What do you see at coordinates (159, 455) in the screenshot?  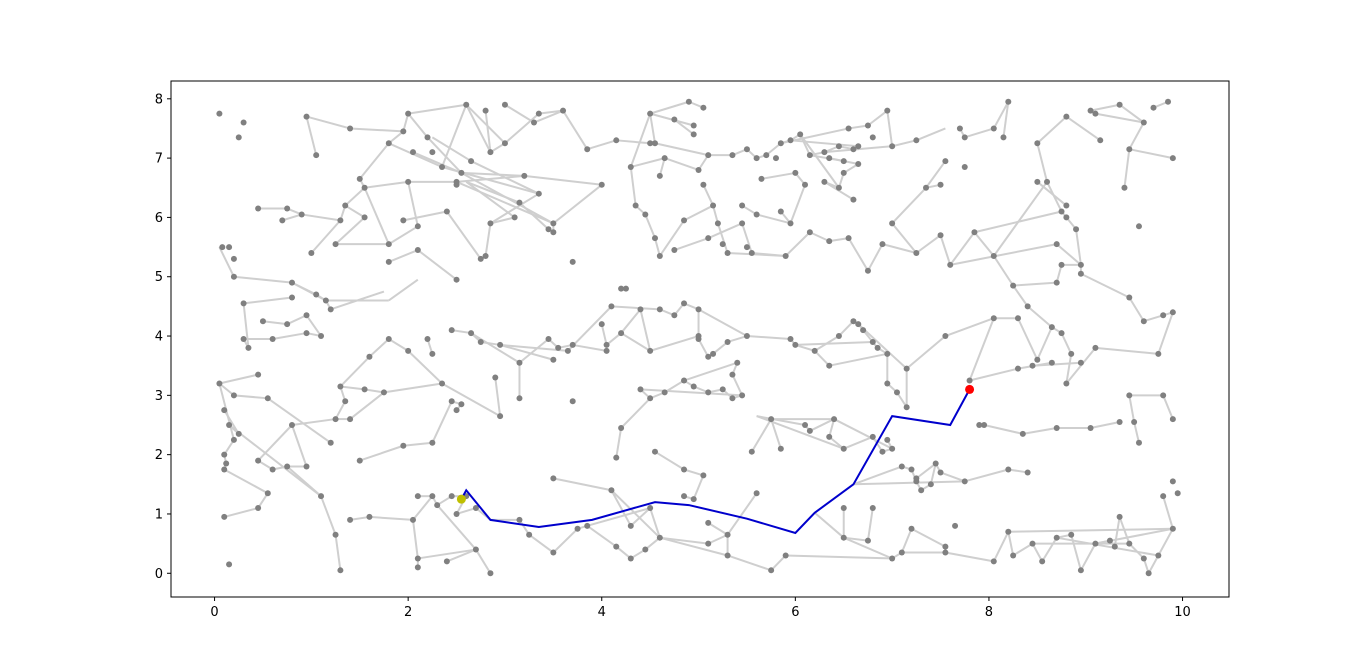 I see `y-tick-label: 2` at bounding box center [159, 455].